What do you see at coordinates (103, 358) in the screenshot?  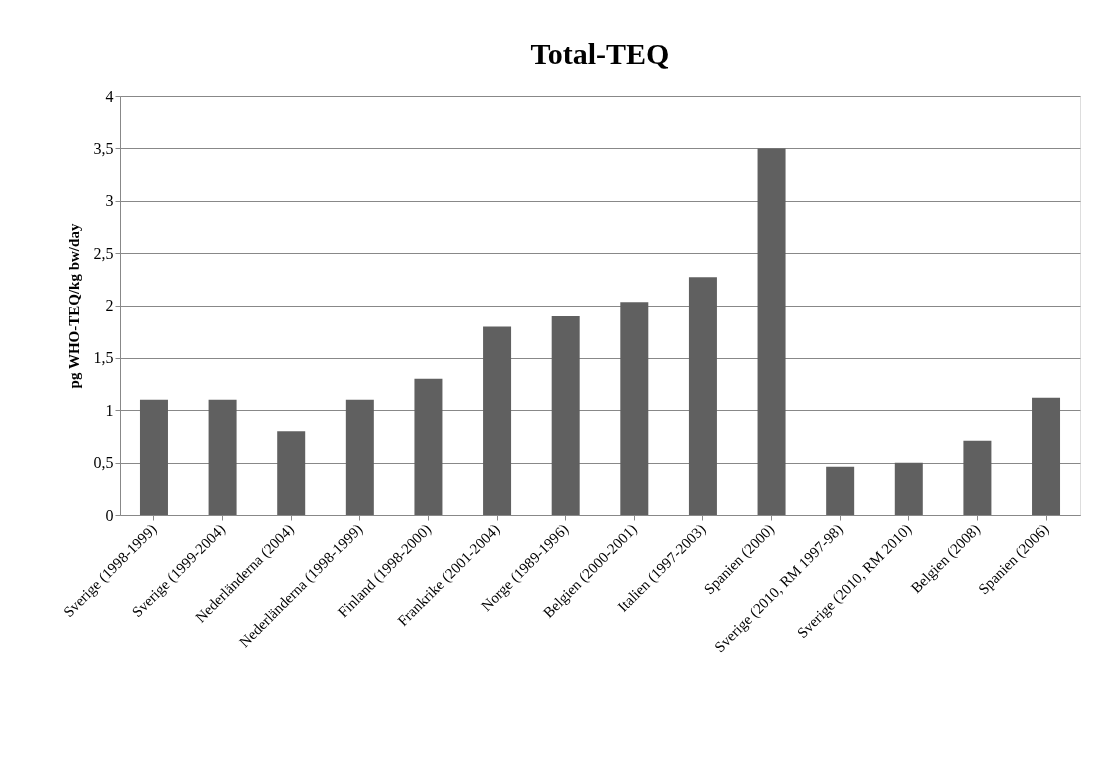 I see `y-tick-label: 1,5` at bounding box center [103, 358].